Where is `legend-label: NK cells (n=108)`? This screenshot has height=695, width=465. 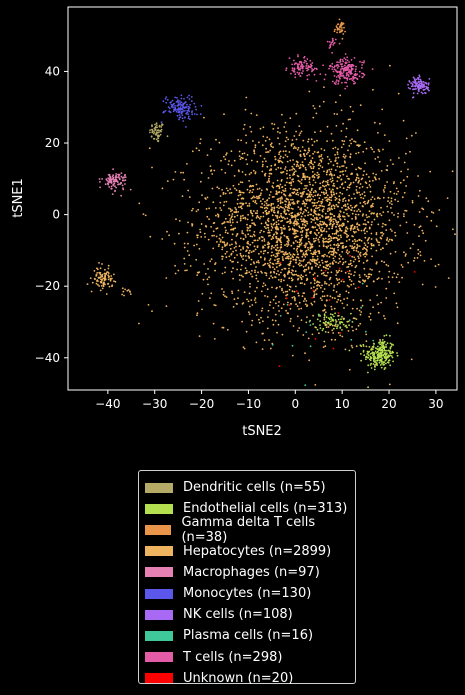
legend-label: NK cells (n=108) is located at coordinates (238, 615).